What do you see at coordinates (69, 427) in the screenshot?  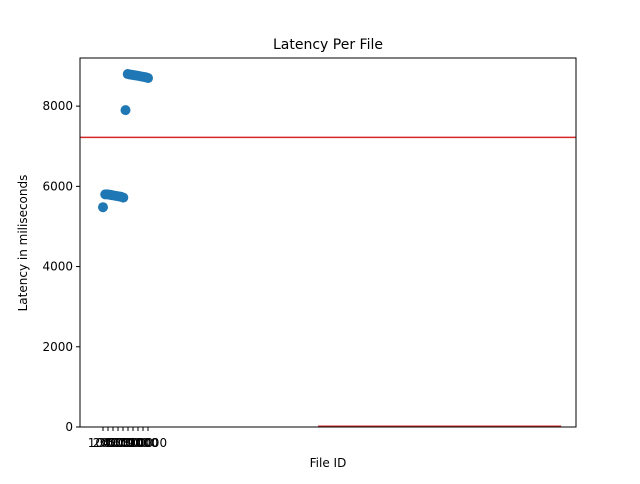 I see `y-tick-label: 0` at bounding box center [69, 427].